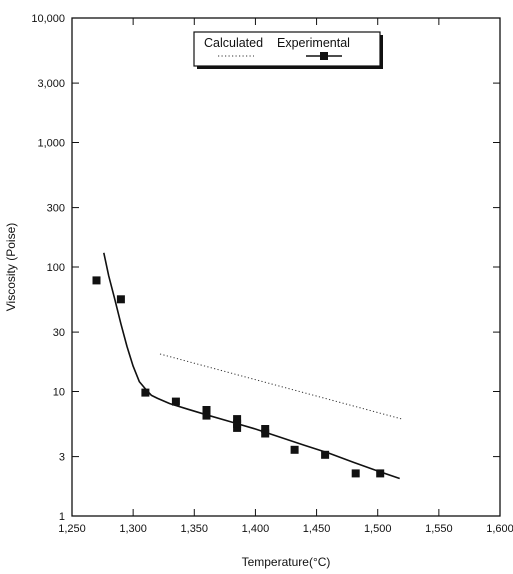 The image size is (513, 574). Describe the element at coordinates (281, 386) in the screenshot. I see `calculated-series-line` at that location.